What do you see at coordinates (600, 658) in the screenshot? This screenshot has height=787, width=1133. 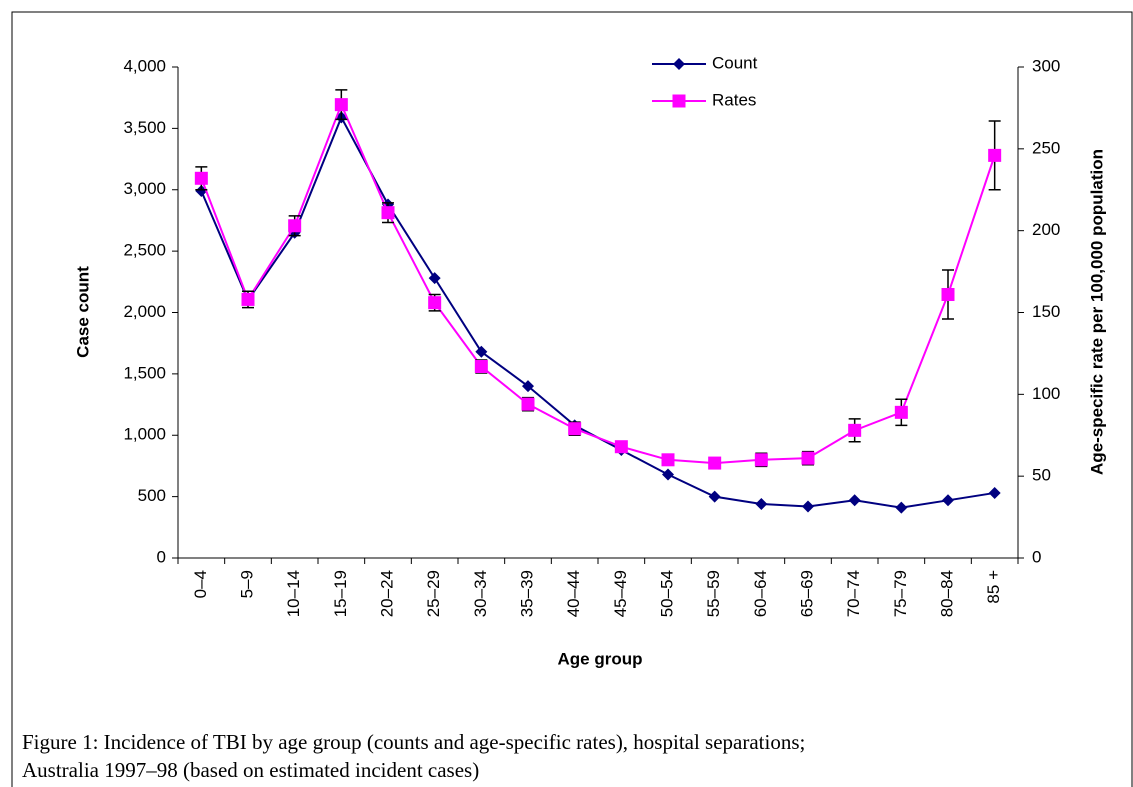 I see `x-axis-label: Age group` at bounding box center [600, 658].